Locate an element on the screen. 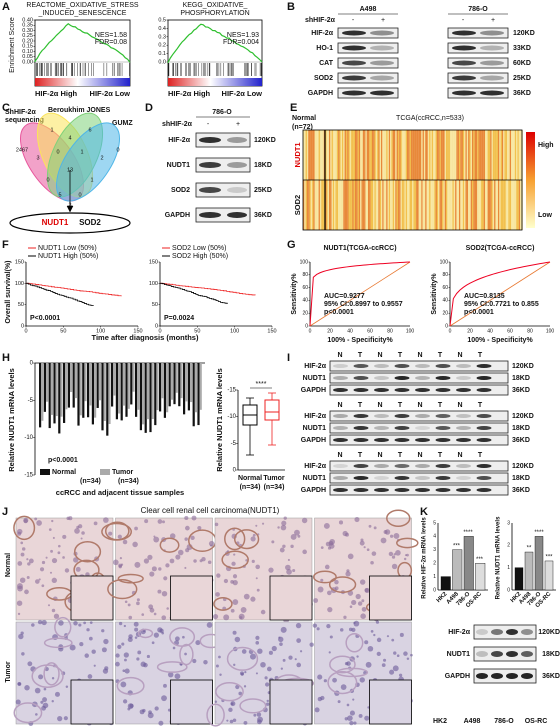 Image resolution: width=560 pixels, height=728 pixels. y-tick-label: -5 is located at coordinates (234, 444).